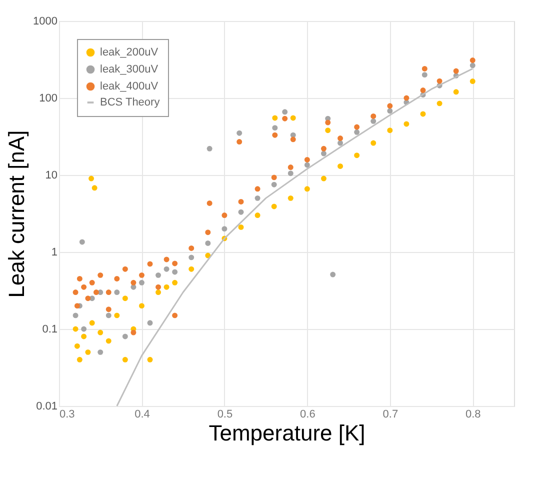  Describe the element at coordinates (48, 98) in the screenshot. I see `y-tick-label: 100` at that location.